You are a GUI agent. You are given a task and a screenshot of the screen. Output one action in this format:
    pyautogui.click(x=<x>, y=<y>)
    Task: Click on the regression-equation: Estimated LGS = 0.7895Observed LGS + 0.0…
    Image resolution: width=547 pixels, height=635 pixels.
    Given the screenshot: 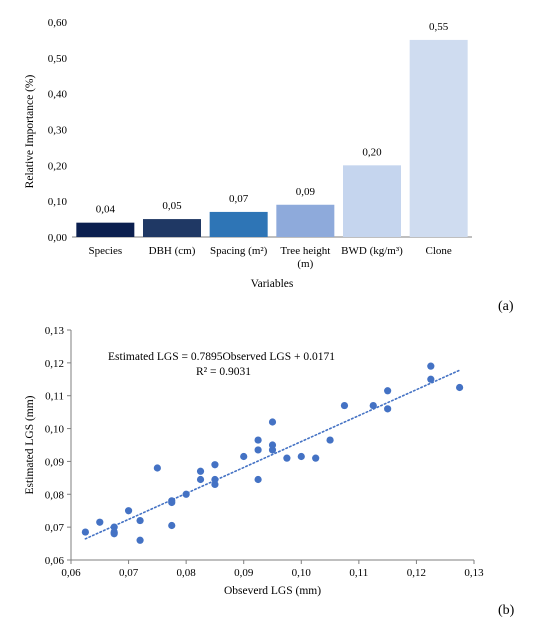 What is the action you would take?
    pyautogui.click(x=221, y=357)
    